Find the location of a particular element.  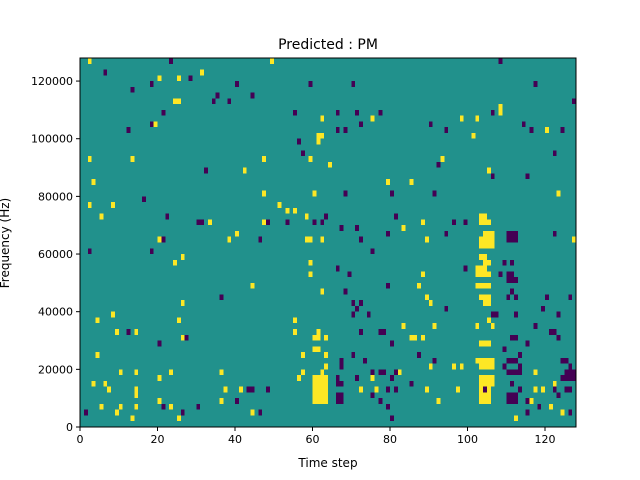

y-tick-label: 40000 is located at coordinates (55, 312).